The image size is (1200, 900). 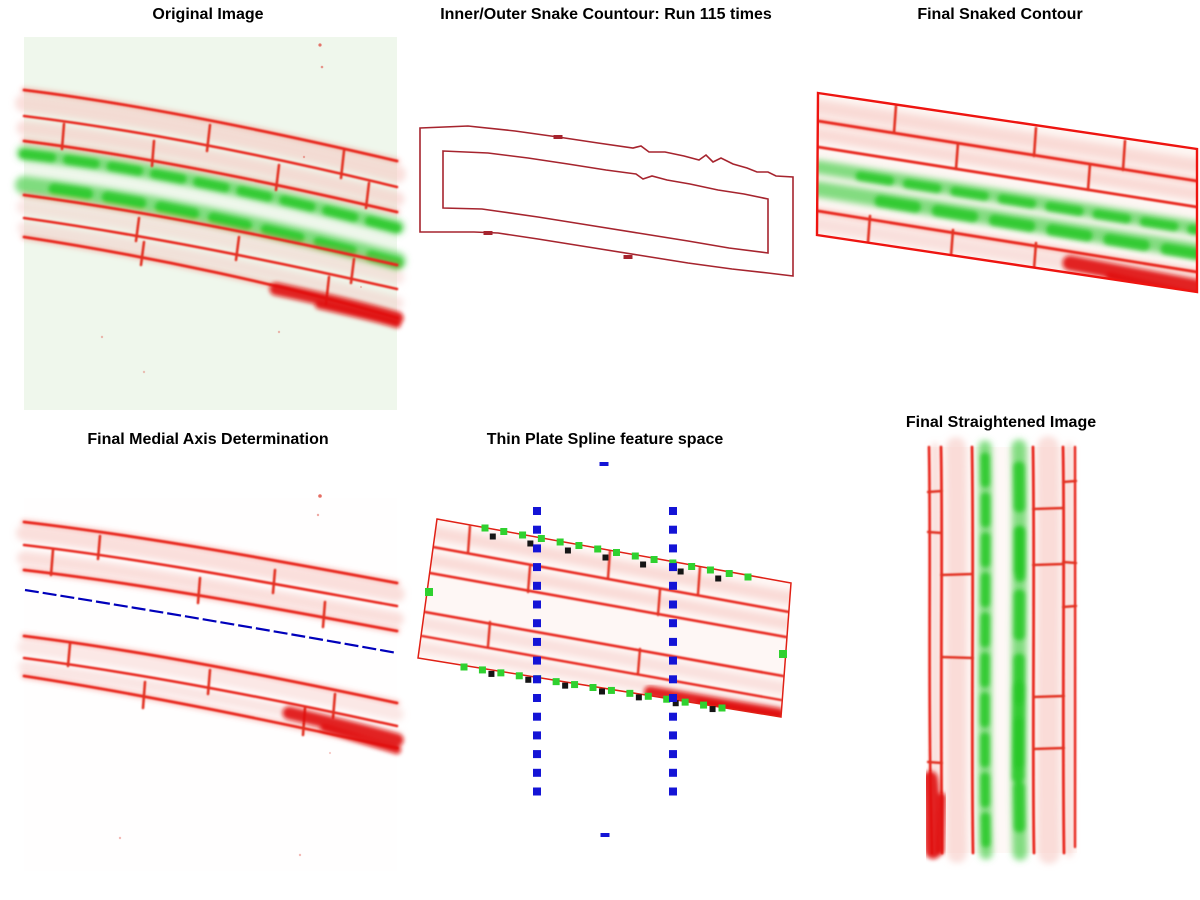 I want to click on snaked-contour-outline, so click(x=1007, y=192).